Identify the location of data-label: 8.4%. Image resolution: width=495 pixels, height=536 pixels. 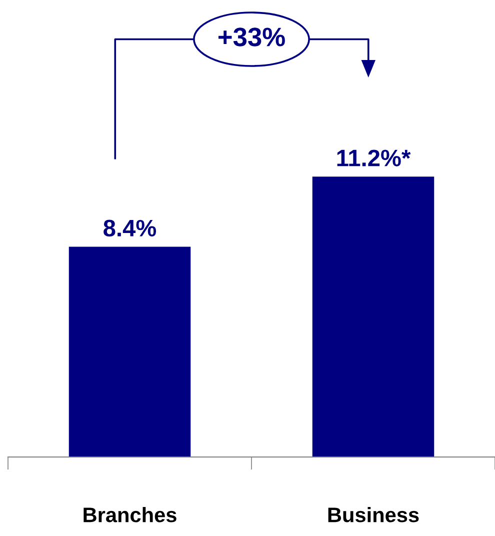
(130, 228).